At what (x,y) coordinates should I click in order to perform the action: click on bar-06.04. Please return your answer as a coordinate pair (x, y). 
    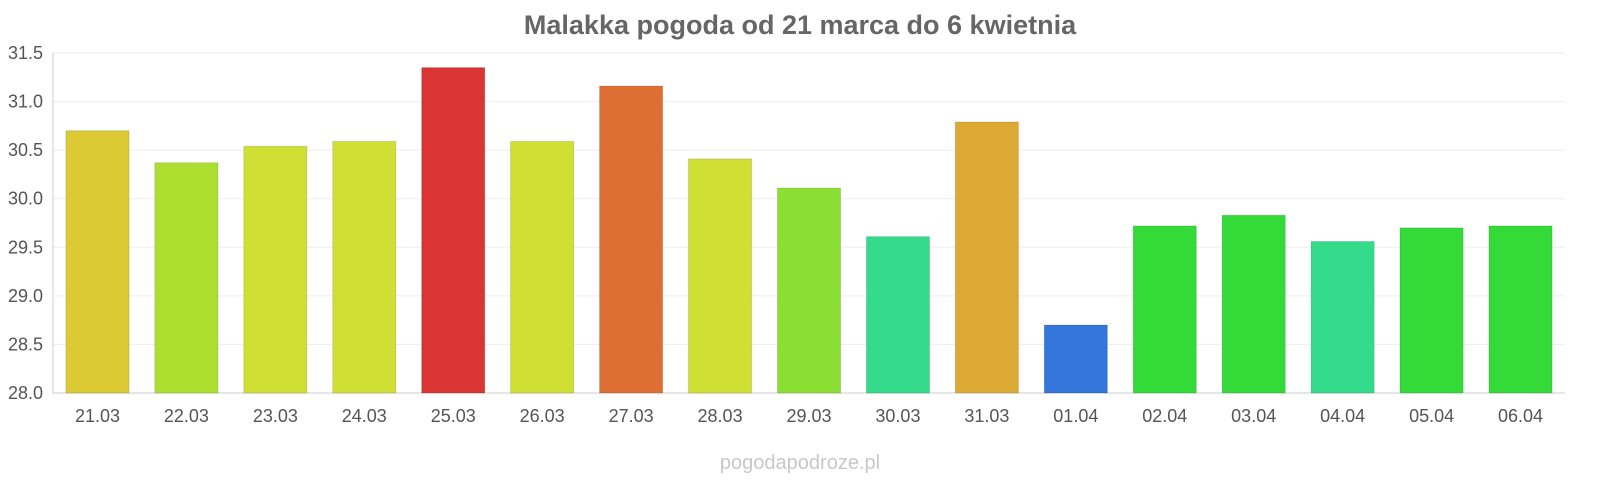
    Looking at the image, I should click on (1520, 309).